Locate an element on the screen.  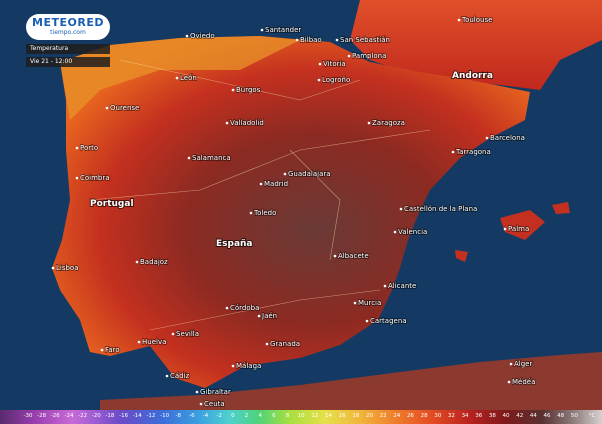
city-label: Pamplona is located at coordinates (369, 56).